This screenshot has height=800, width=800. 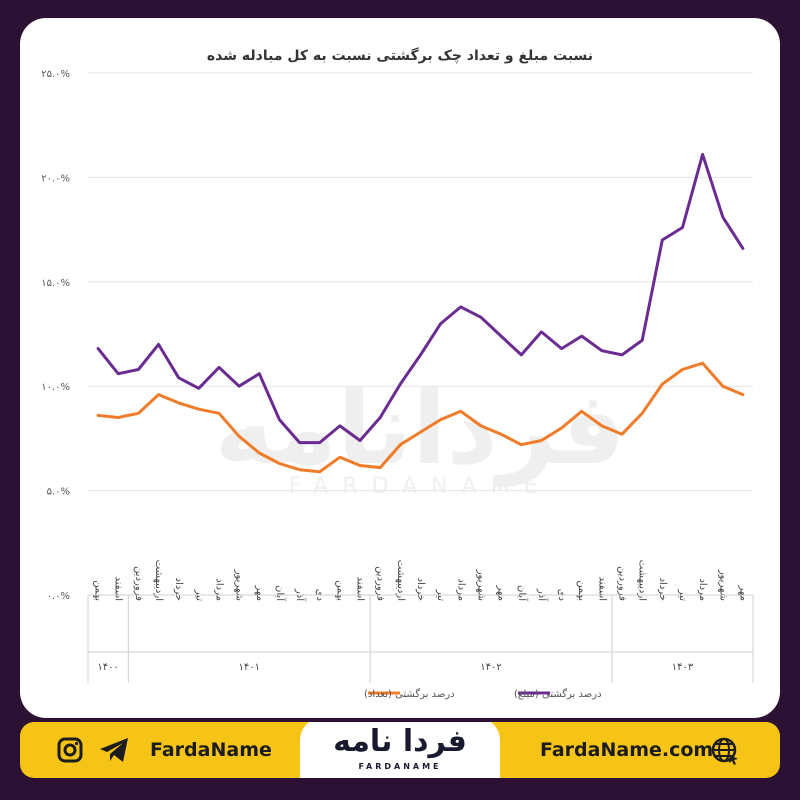 I want to click on footer-website: FardaName.com, so click(x=627, y=750).